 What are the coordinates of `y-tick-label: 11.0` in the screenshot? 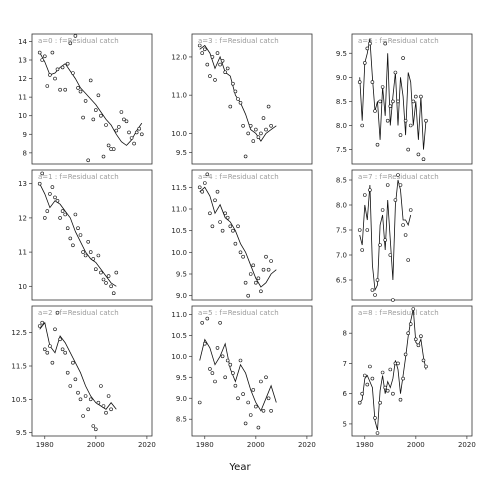 It's located at (179, 315).